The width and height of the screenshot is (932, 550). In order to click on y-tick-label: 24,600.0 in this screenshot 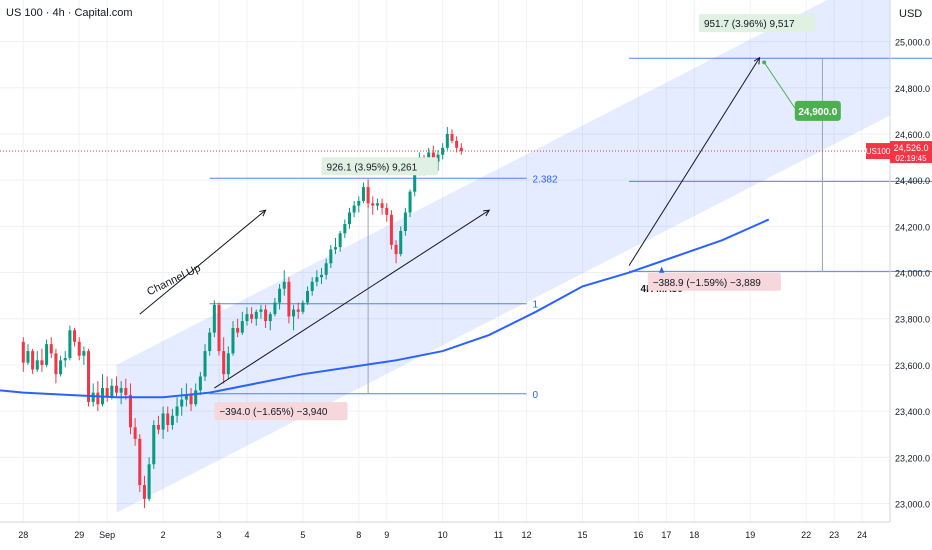, I will do `click(912, 135)`.